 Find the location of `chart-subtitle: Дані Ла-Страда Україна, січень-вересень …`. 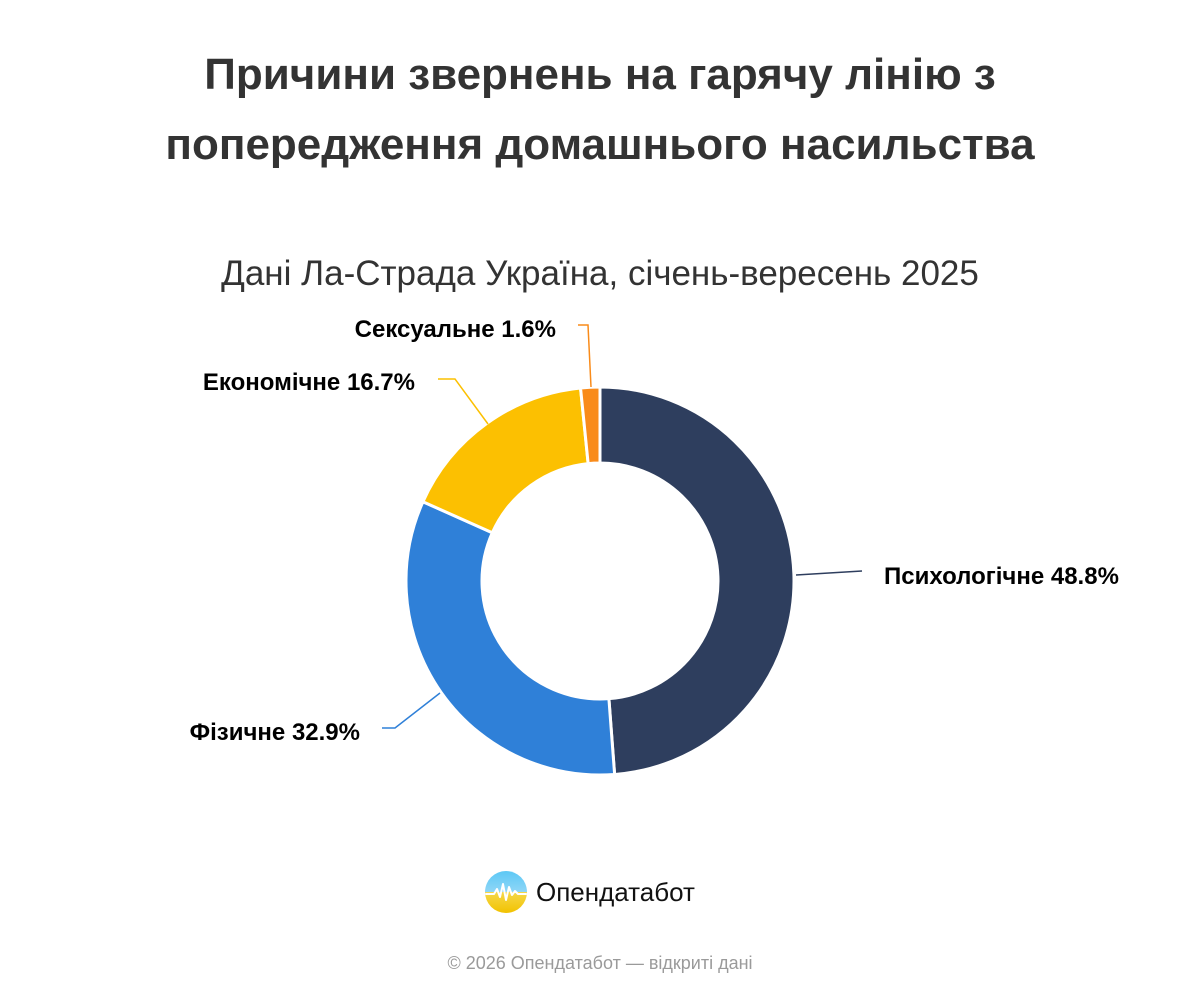

chart-subtitle: Дані Ла-Страда Україна, січень-вересень … is located at coordinates (600, 273).